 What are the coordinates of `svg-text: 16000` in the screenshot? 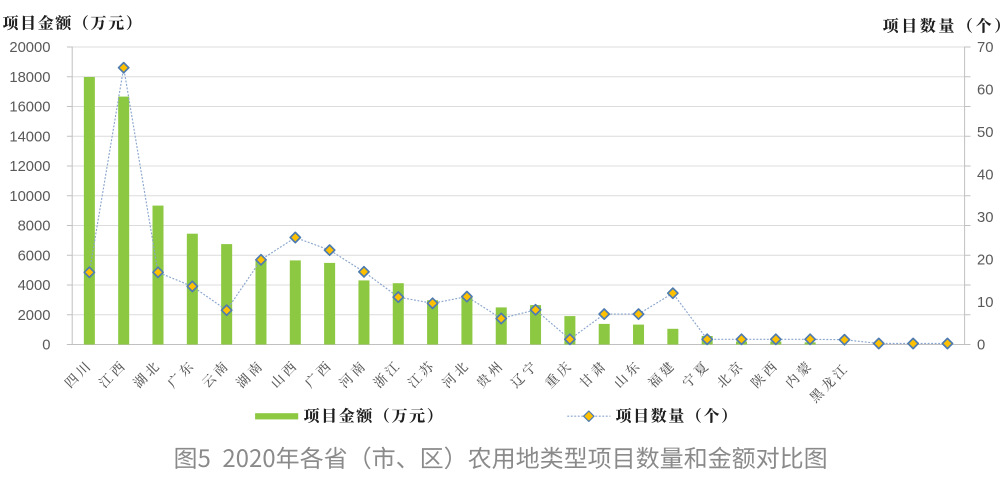 It's located at (29, 108).